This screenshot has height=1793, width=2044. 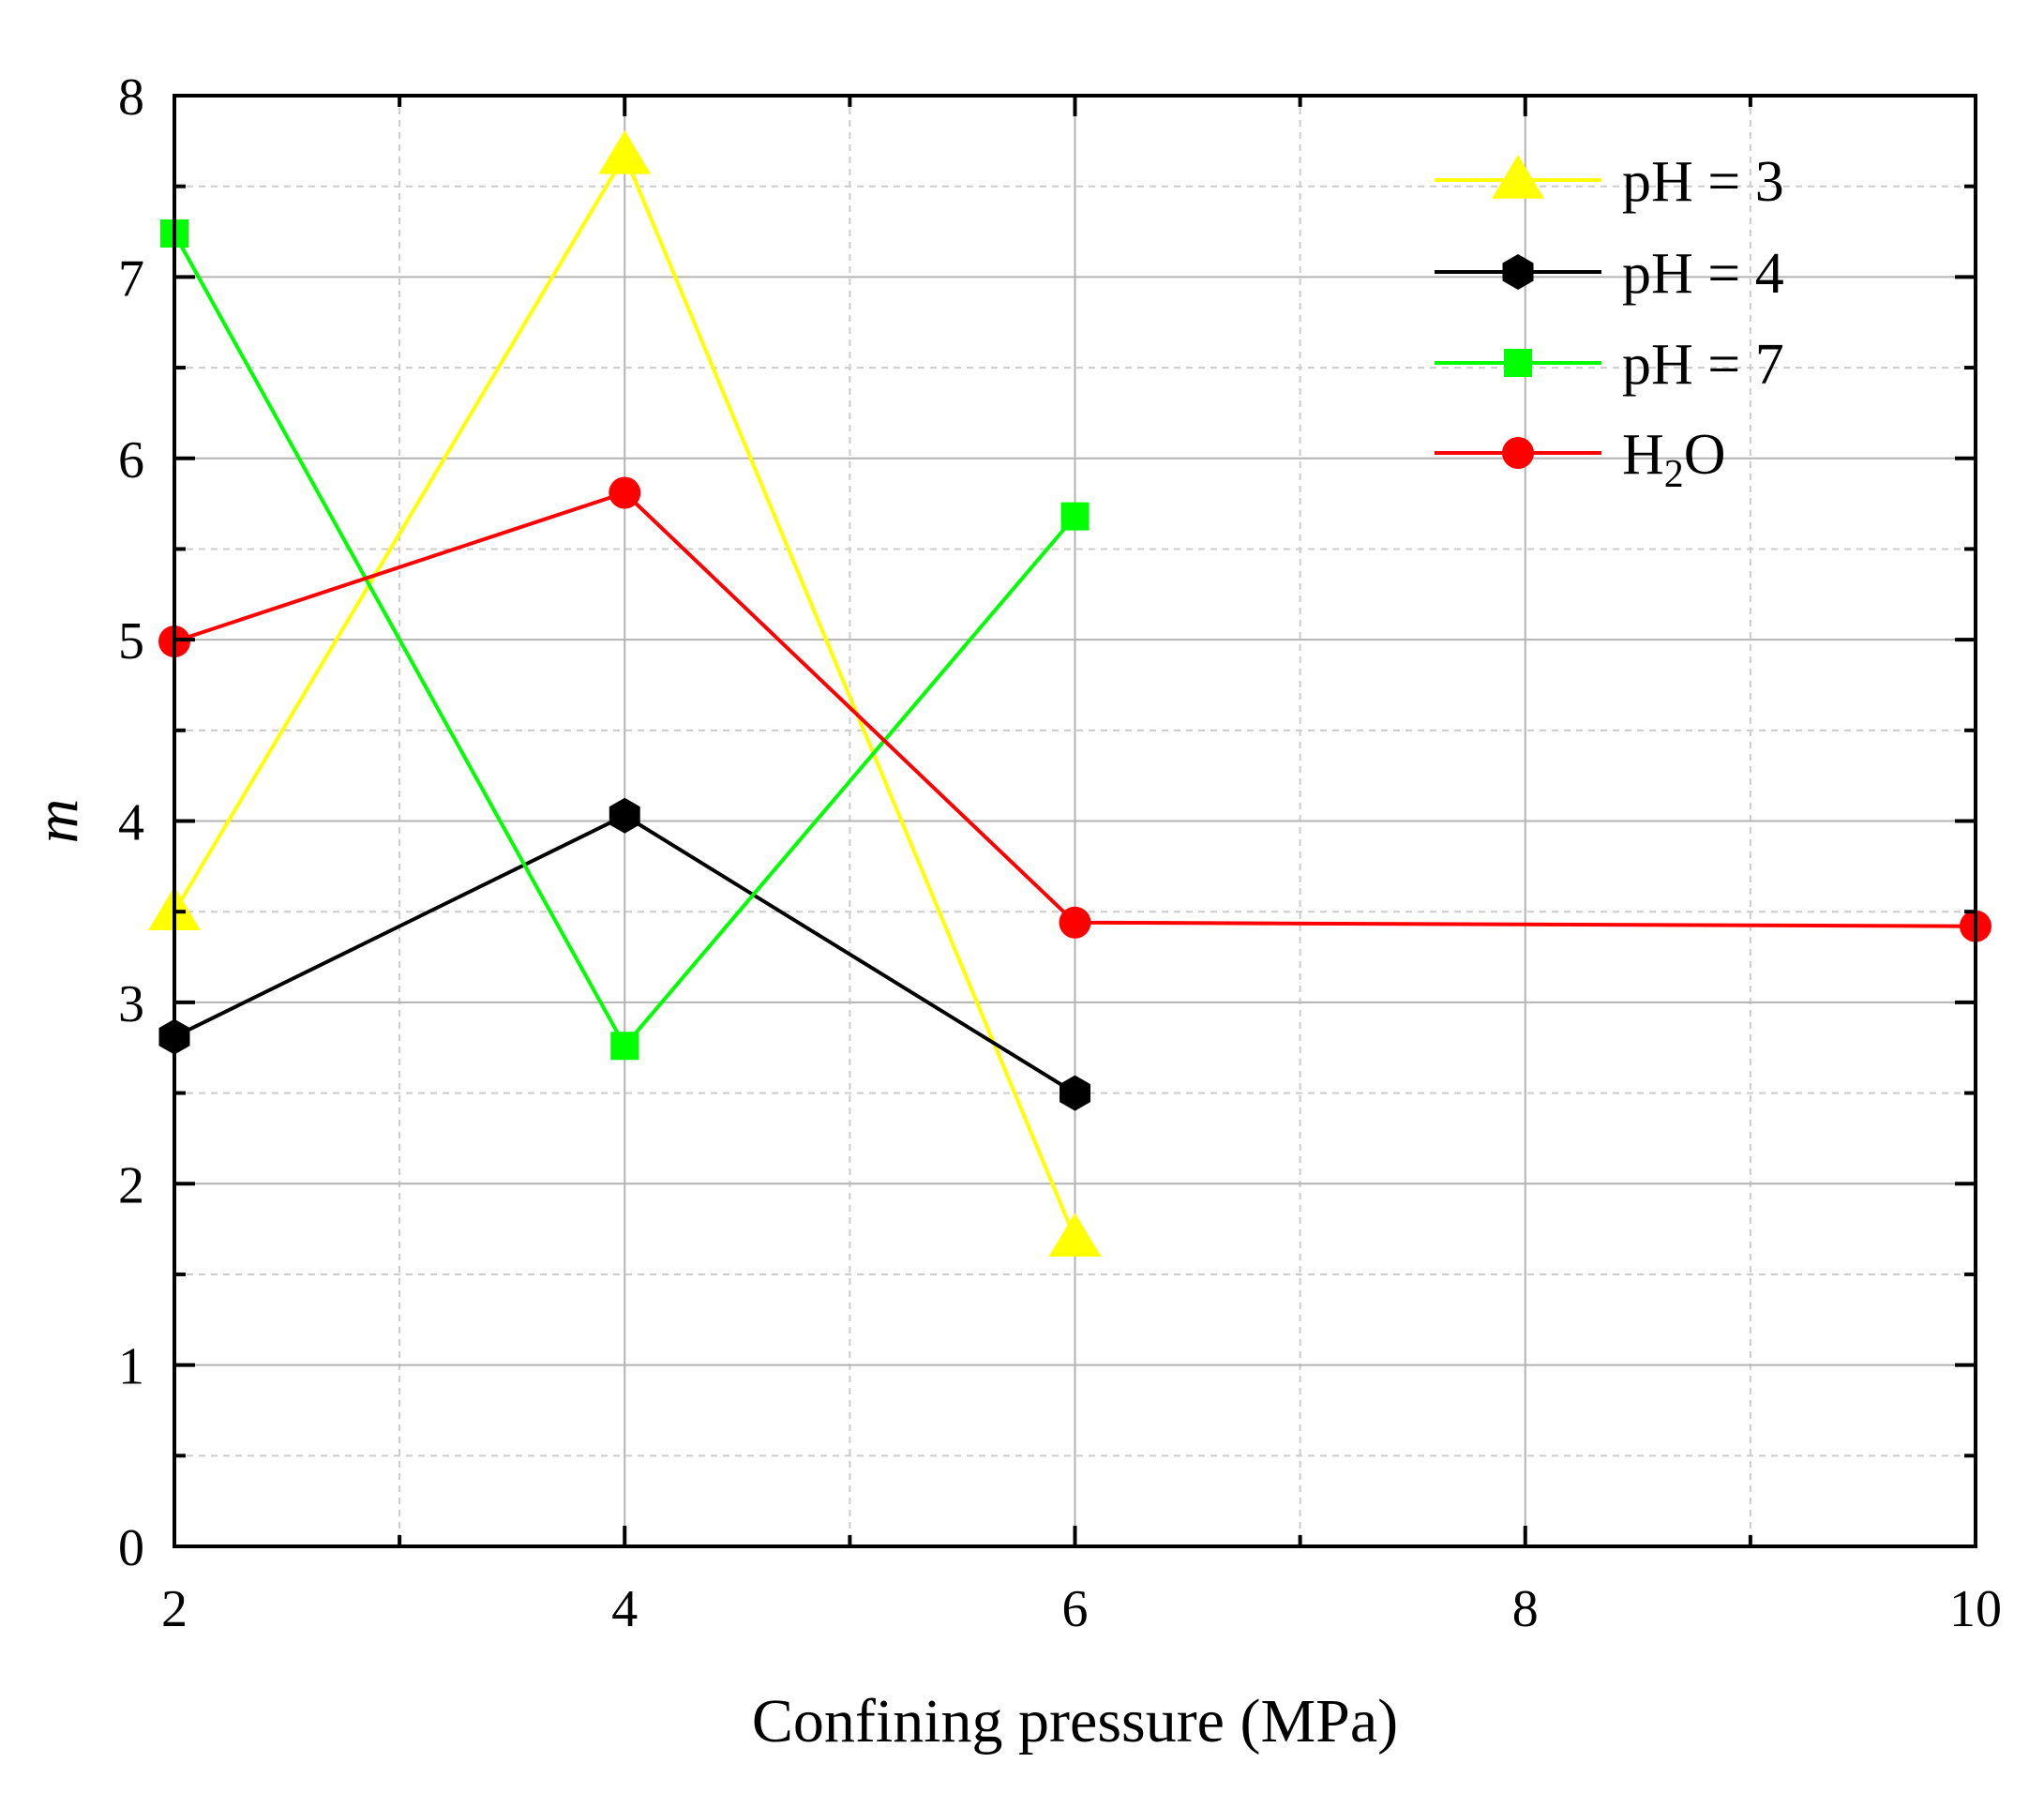 What do you see at coordinates (1526, 1609) in the screenshot?
I see `x-tick-label: 8` at bounding box center [1526, 1609].